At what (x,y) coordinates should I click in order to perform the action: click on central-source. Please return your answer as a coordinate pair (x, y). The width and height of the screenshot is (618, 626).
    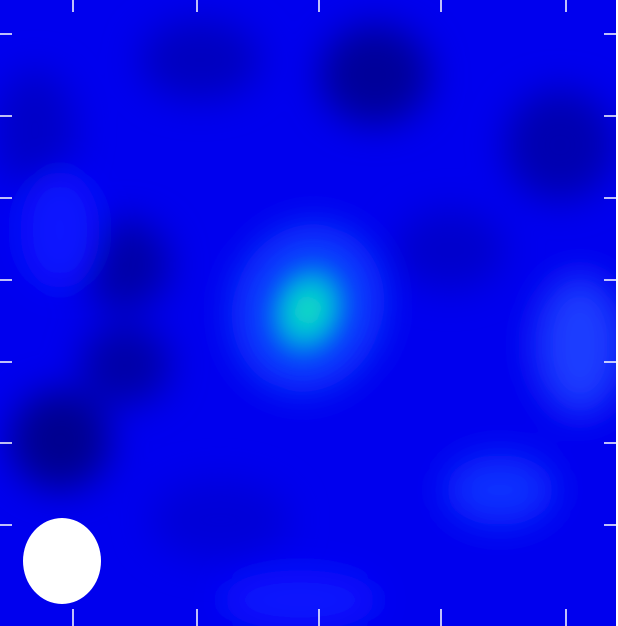
    Looking at the image, I should click on (308, 308).